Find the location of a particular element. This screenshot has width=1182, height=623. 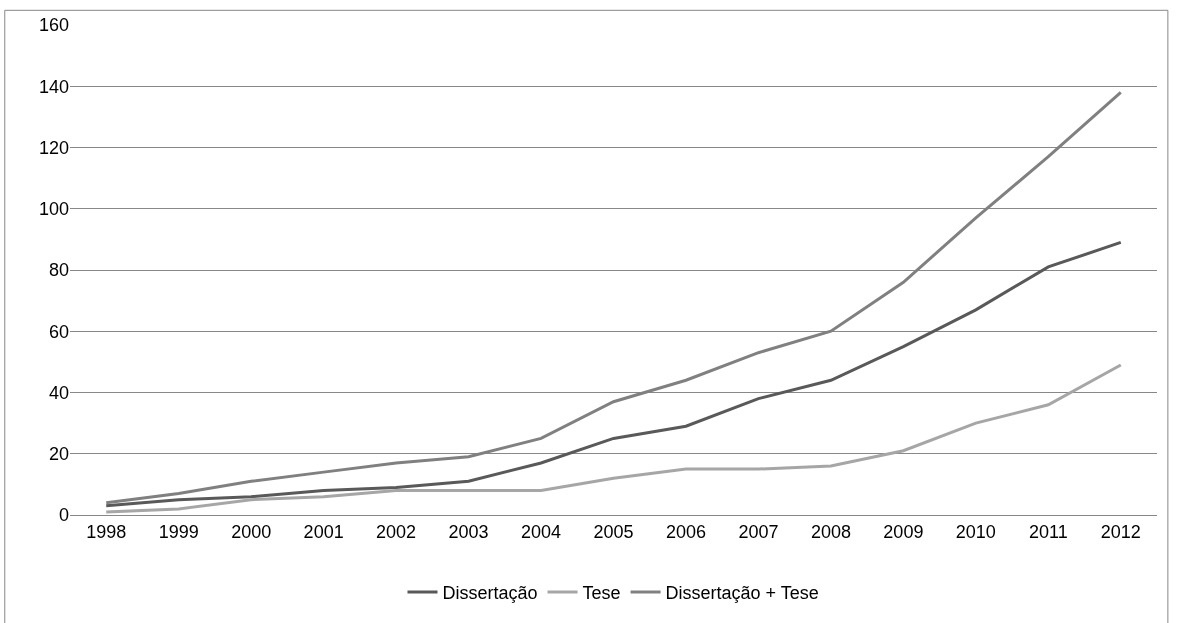

x-tick-label: 2009 is located at coordinates (903, 531).